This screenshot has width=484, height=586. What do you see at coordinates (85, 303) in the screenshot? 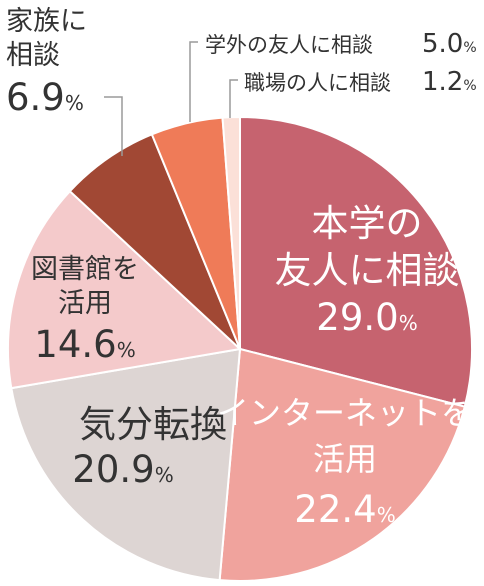
I see `slice-label-3-line-1: 活用` at bounding box center [85, 303].